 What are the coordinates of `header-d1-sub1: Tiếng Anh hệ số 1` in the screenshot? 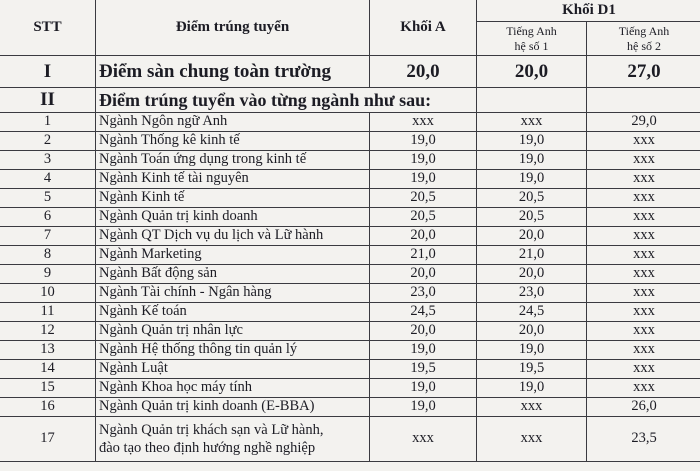 It's located at (531, 38).